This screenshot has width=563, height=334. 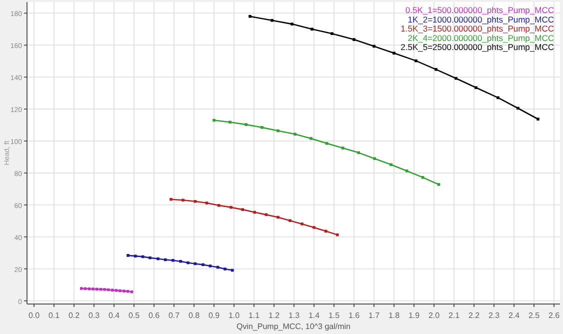 I want to click on x-axis-title: Qvin_Pump_MCC, 10^3 gal/min, so click(x=293, y=326).